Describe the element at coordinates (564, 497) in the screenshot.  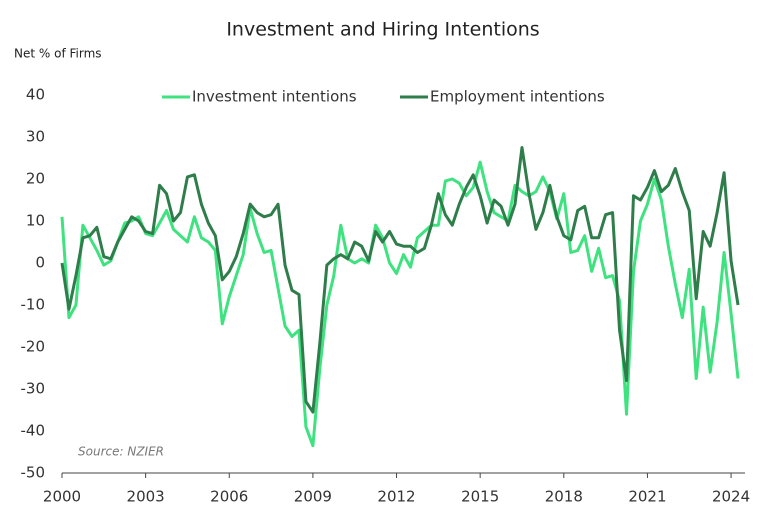
I see `x-tick-label: 2018` at that location.